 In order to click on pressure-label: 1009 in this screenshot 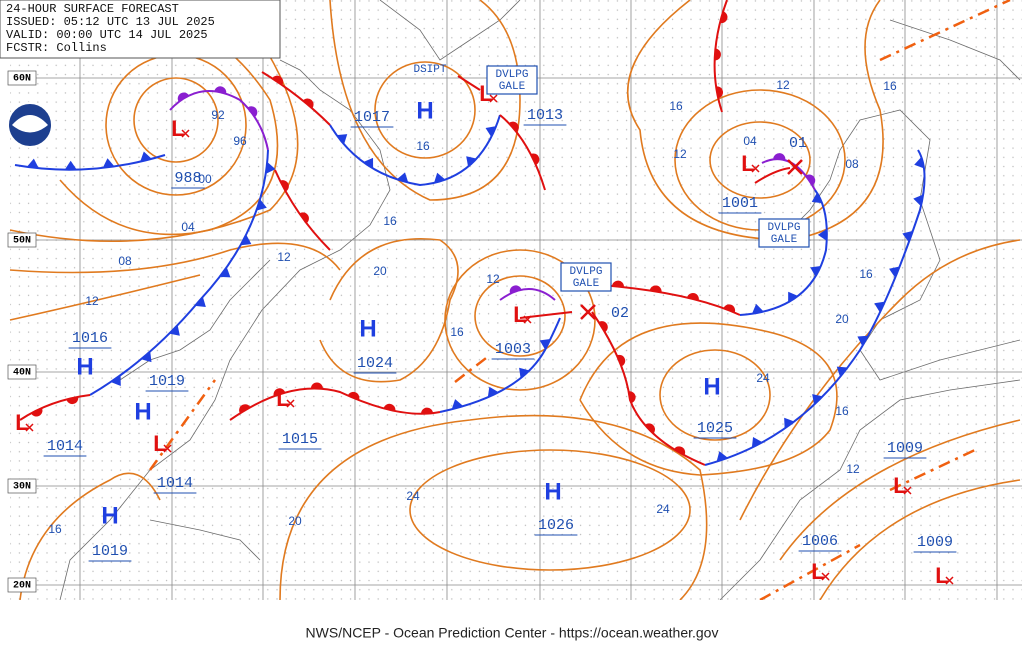, I will do `click(935, 542)`.